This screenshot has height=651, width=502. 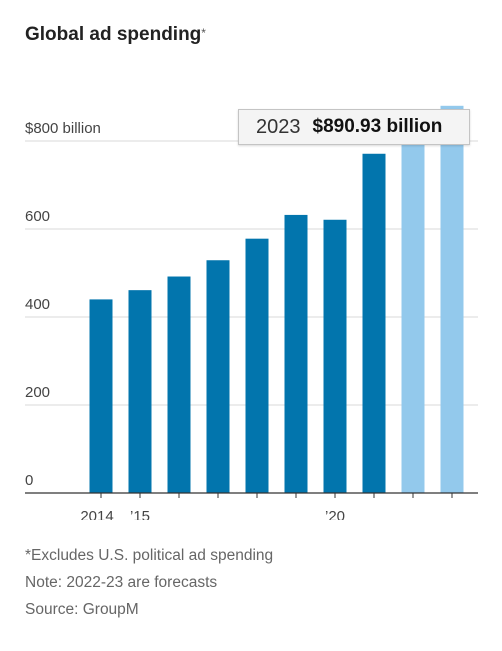 What do you see at coordinates (278, 126) in the screenshot?
I see `callout-year: 2023` at bounding box center [278, 126].